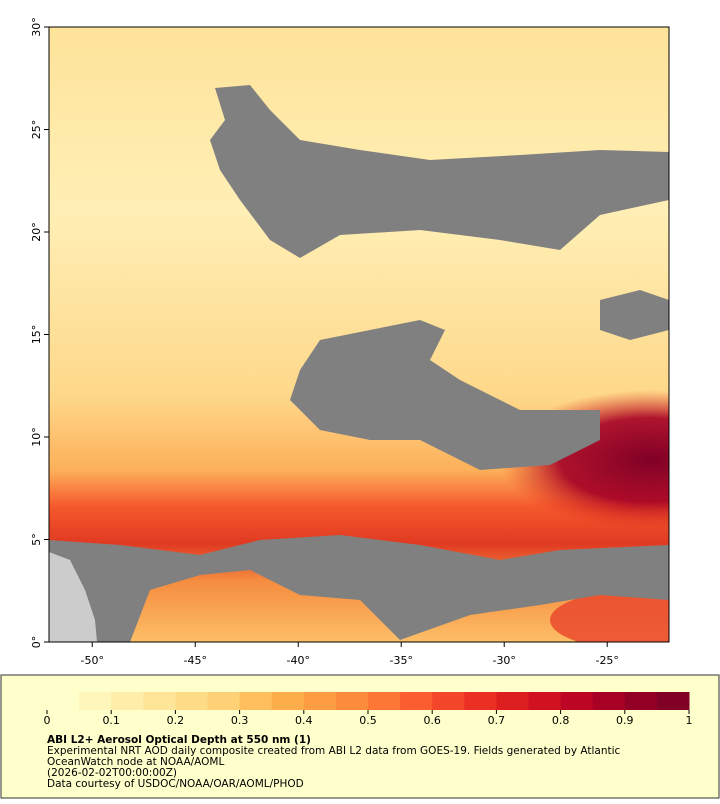 Image resolution: width=720 pixels, height=804 pixels. What do you see at coordinates (36, 642) in the screenshot?
I see `y-tick-label: 0°` at bounding box center [36, 642].